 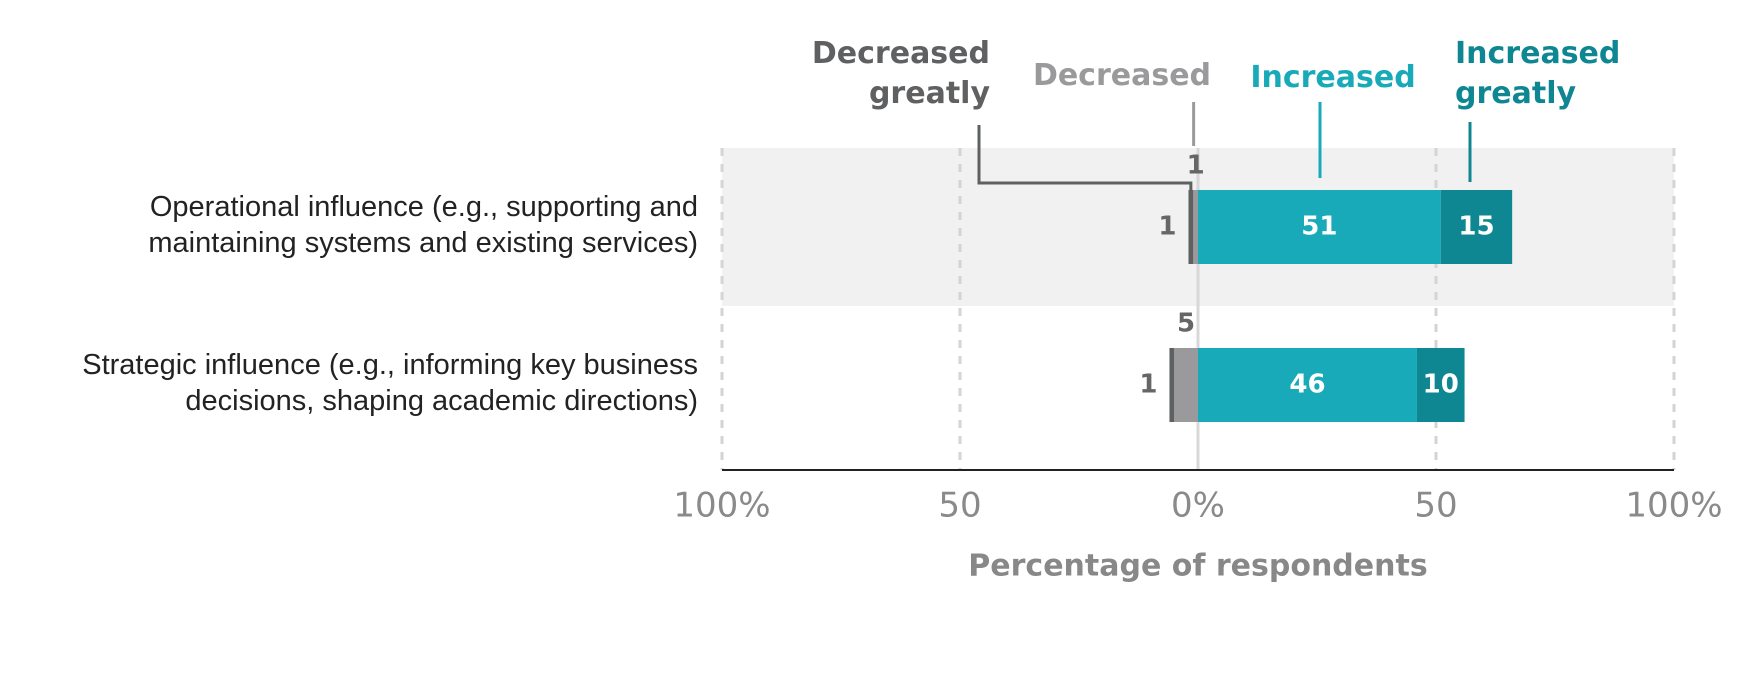 I want to click on legend-label: Decreased, so click(x=1122, y=75).